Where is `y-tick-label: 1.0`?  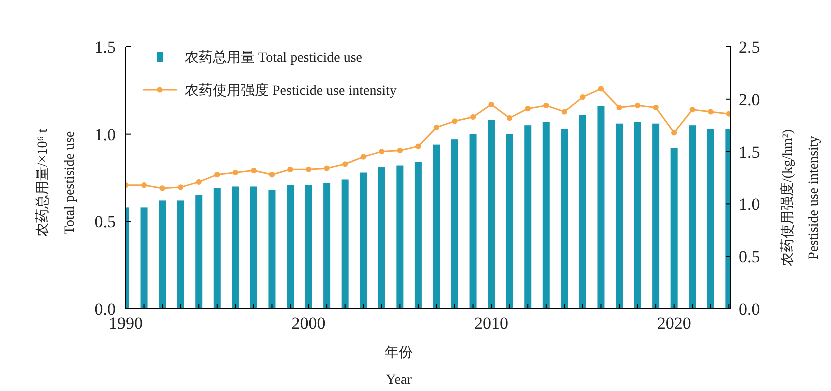 y-tick-label: 1.0 is located at coordinates (105, 134).